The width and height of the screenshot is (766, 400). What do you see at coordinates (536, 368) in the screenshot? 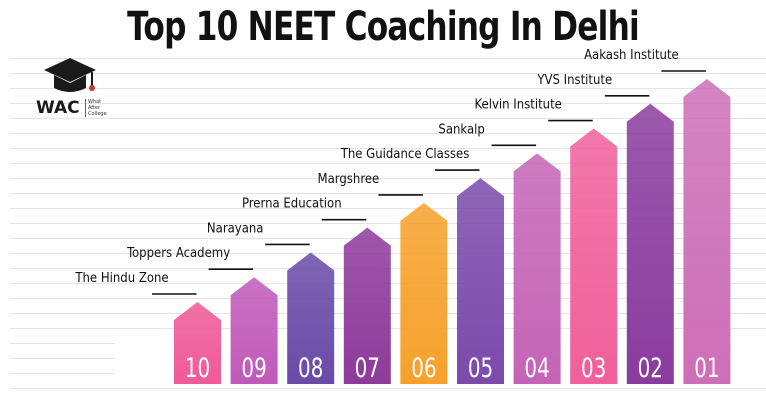
I see `bar-rank-label: 04` at bounding box center [536, 368].